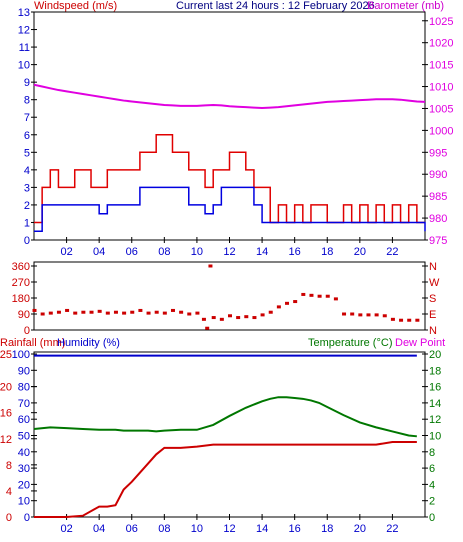 Image resolution: width=463 pixels, height=542 pixels. Describe the element at coordinates (24, 469) in the screenshot. I see `humidity-y-tick-label: 30` at that location.